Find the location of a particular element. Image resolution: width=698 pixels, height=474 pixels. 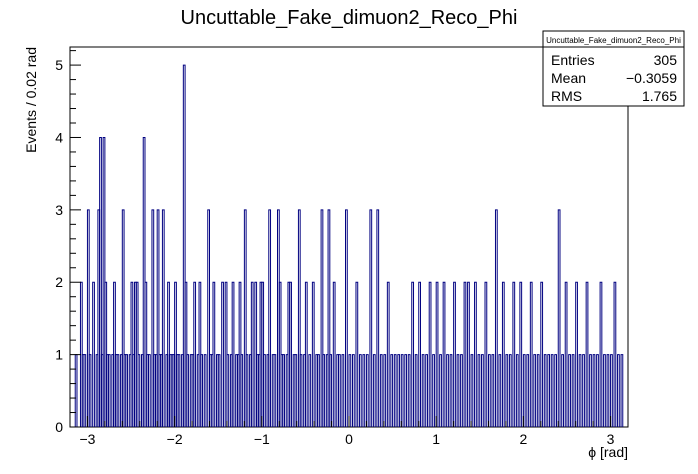

x-axis: −3 −2 −1 0 1 2 3 is located at coordinates (349, 431).